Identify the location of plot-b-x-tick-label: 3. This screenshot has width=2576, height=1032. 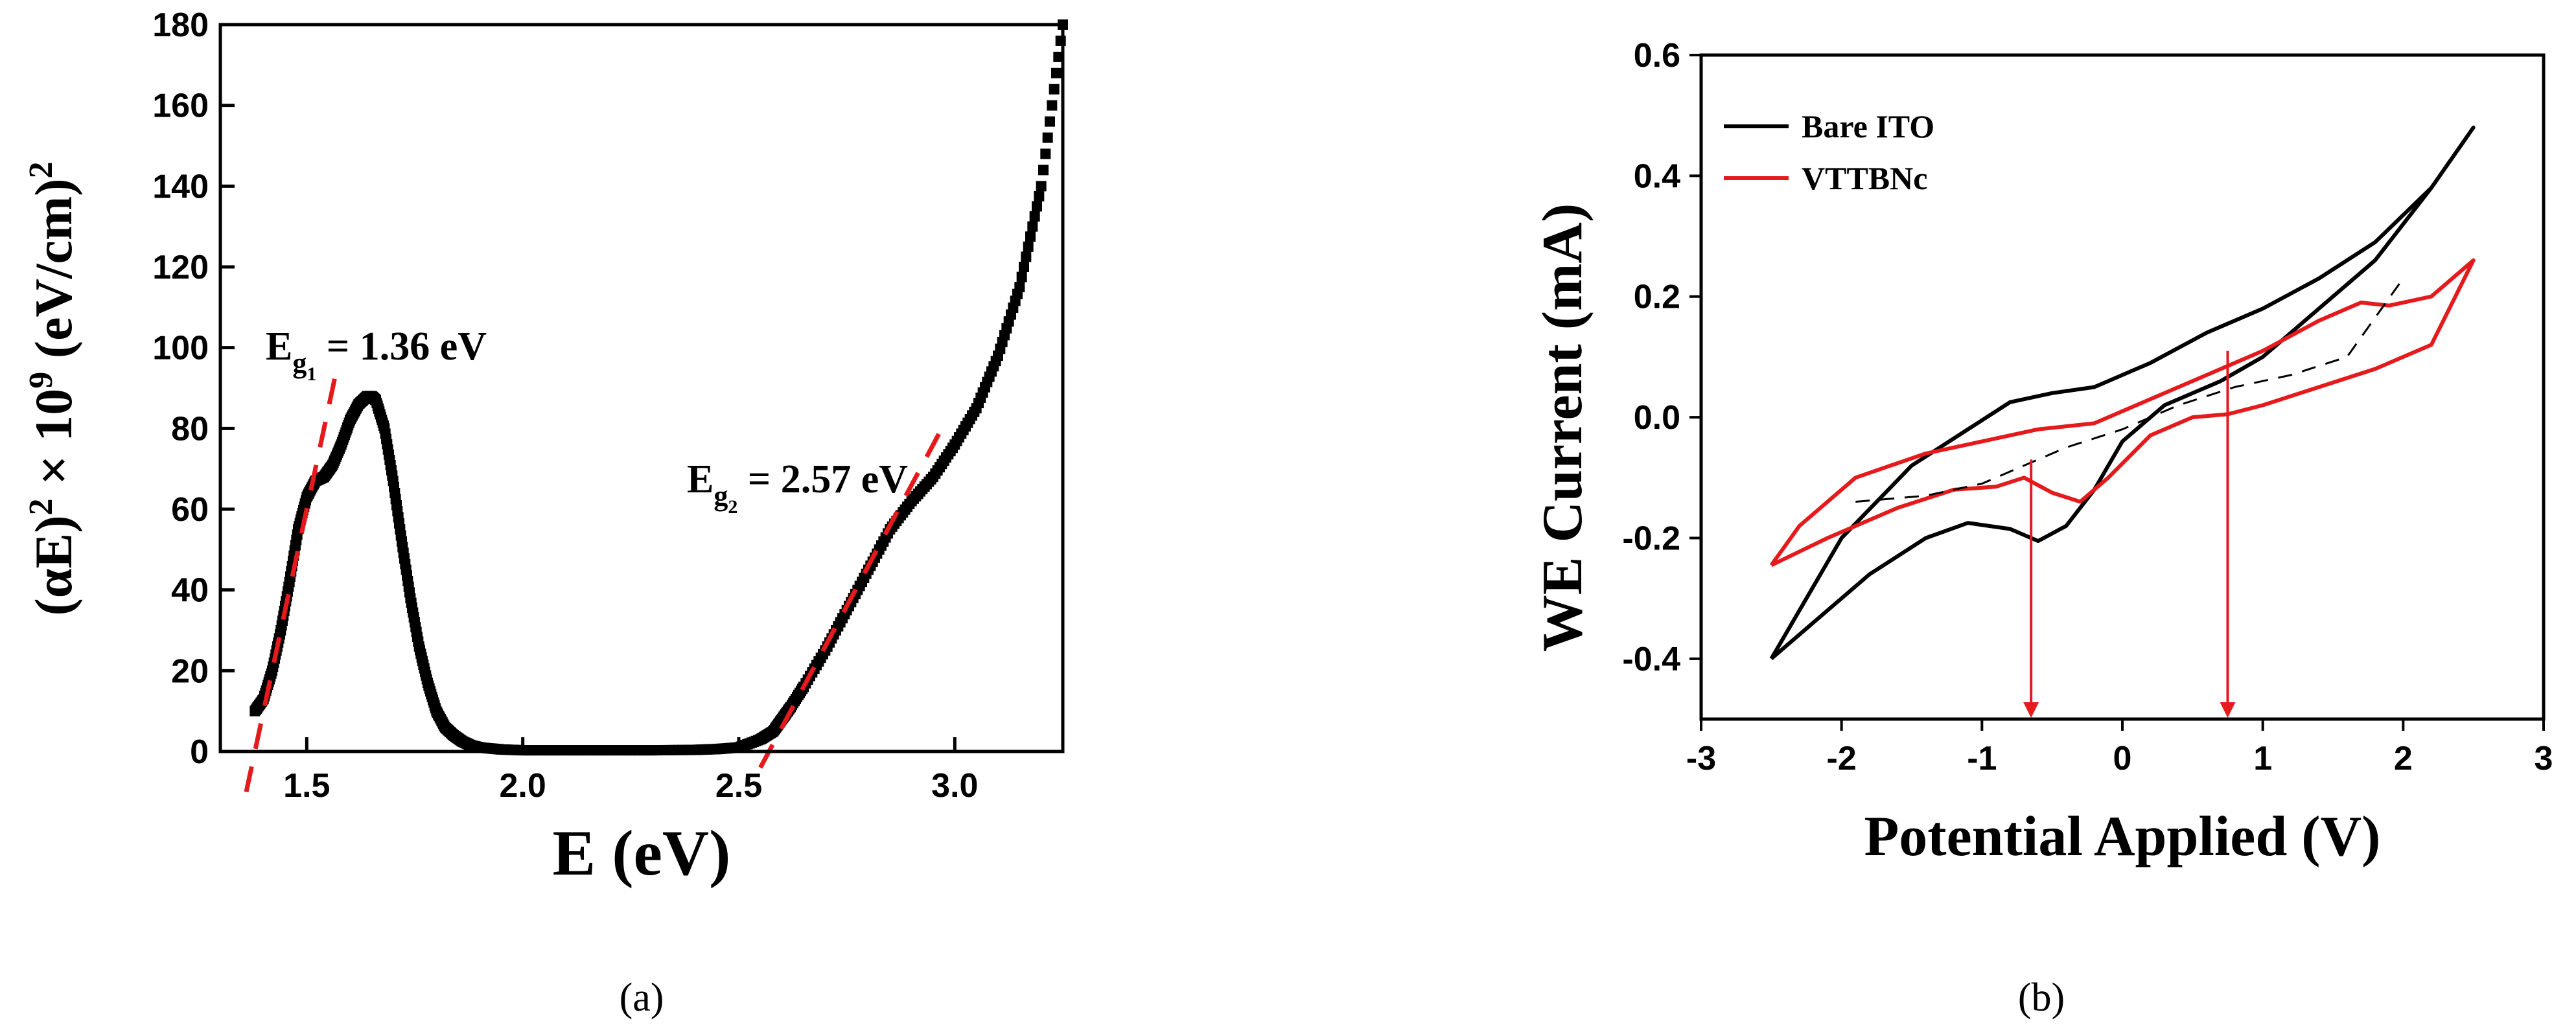
(2544, 759).